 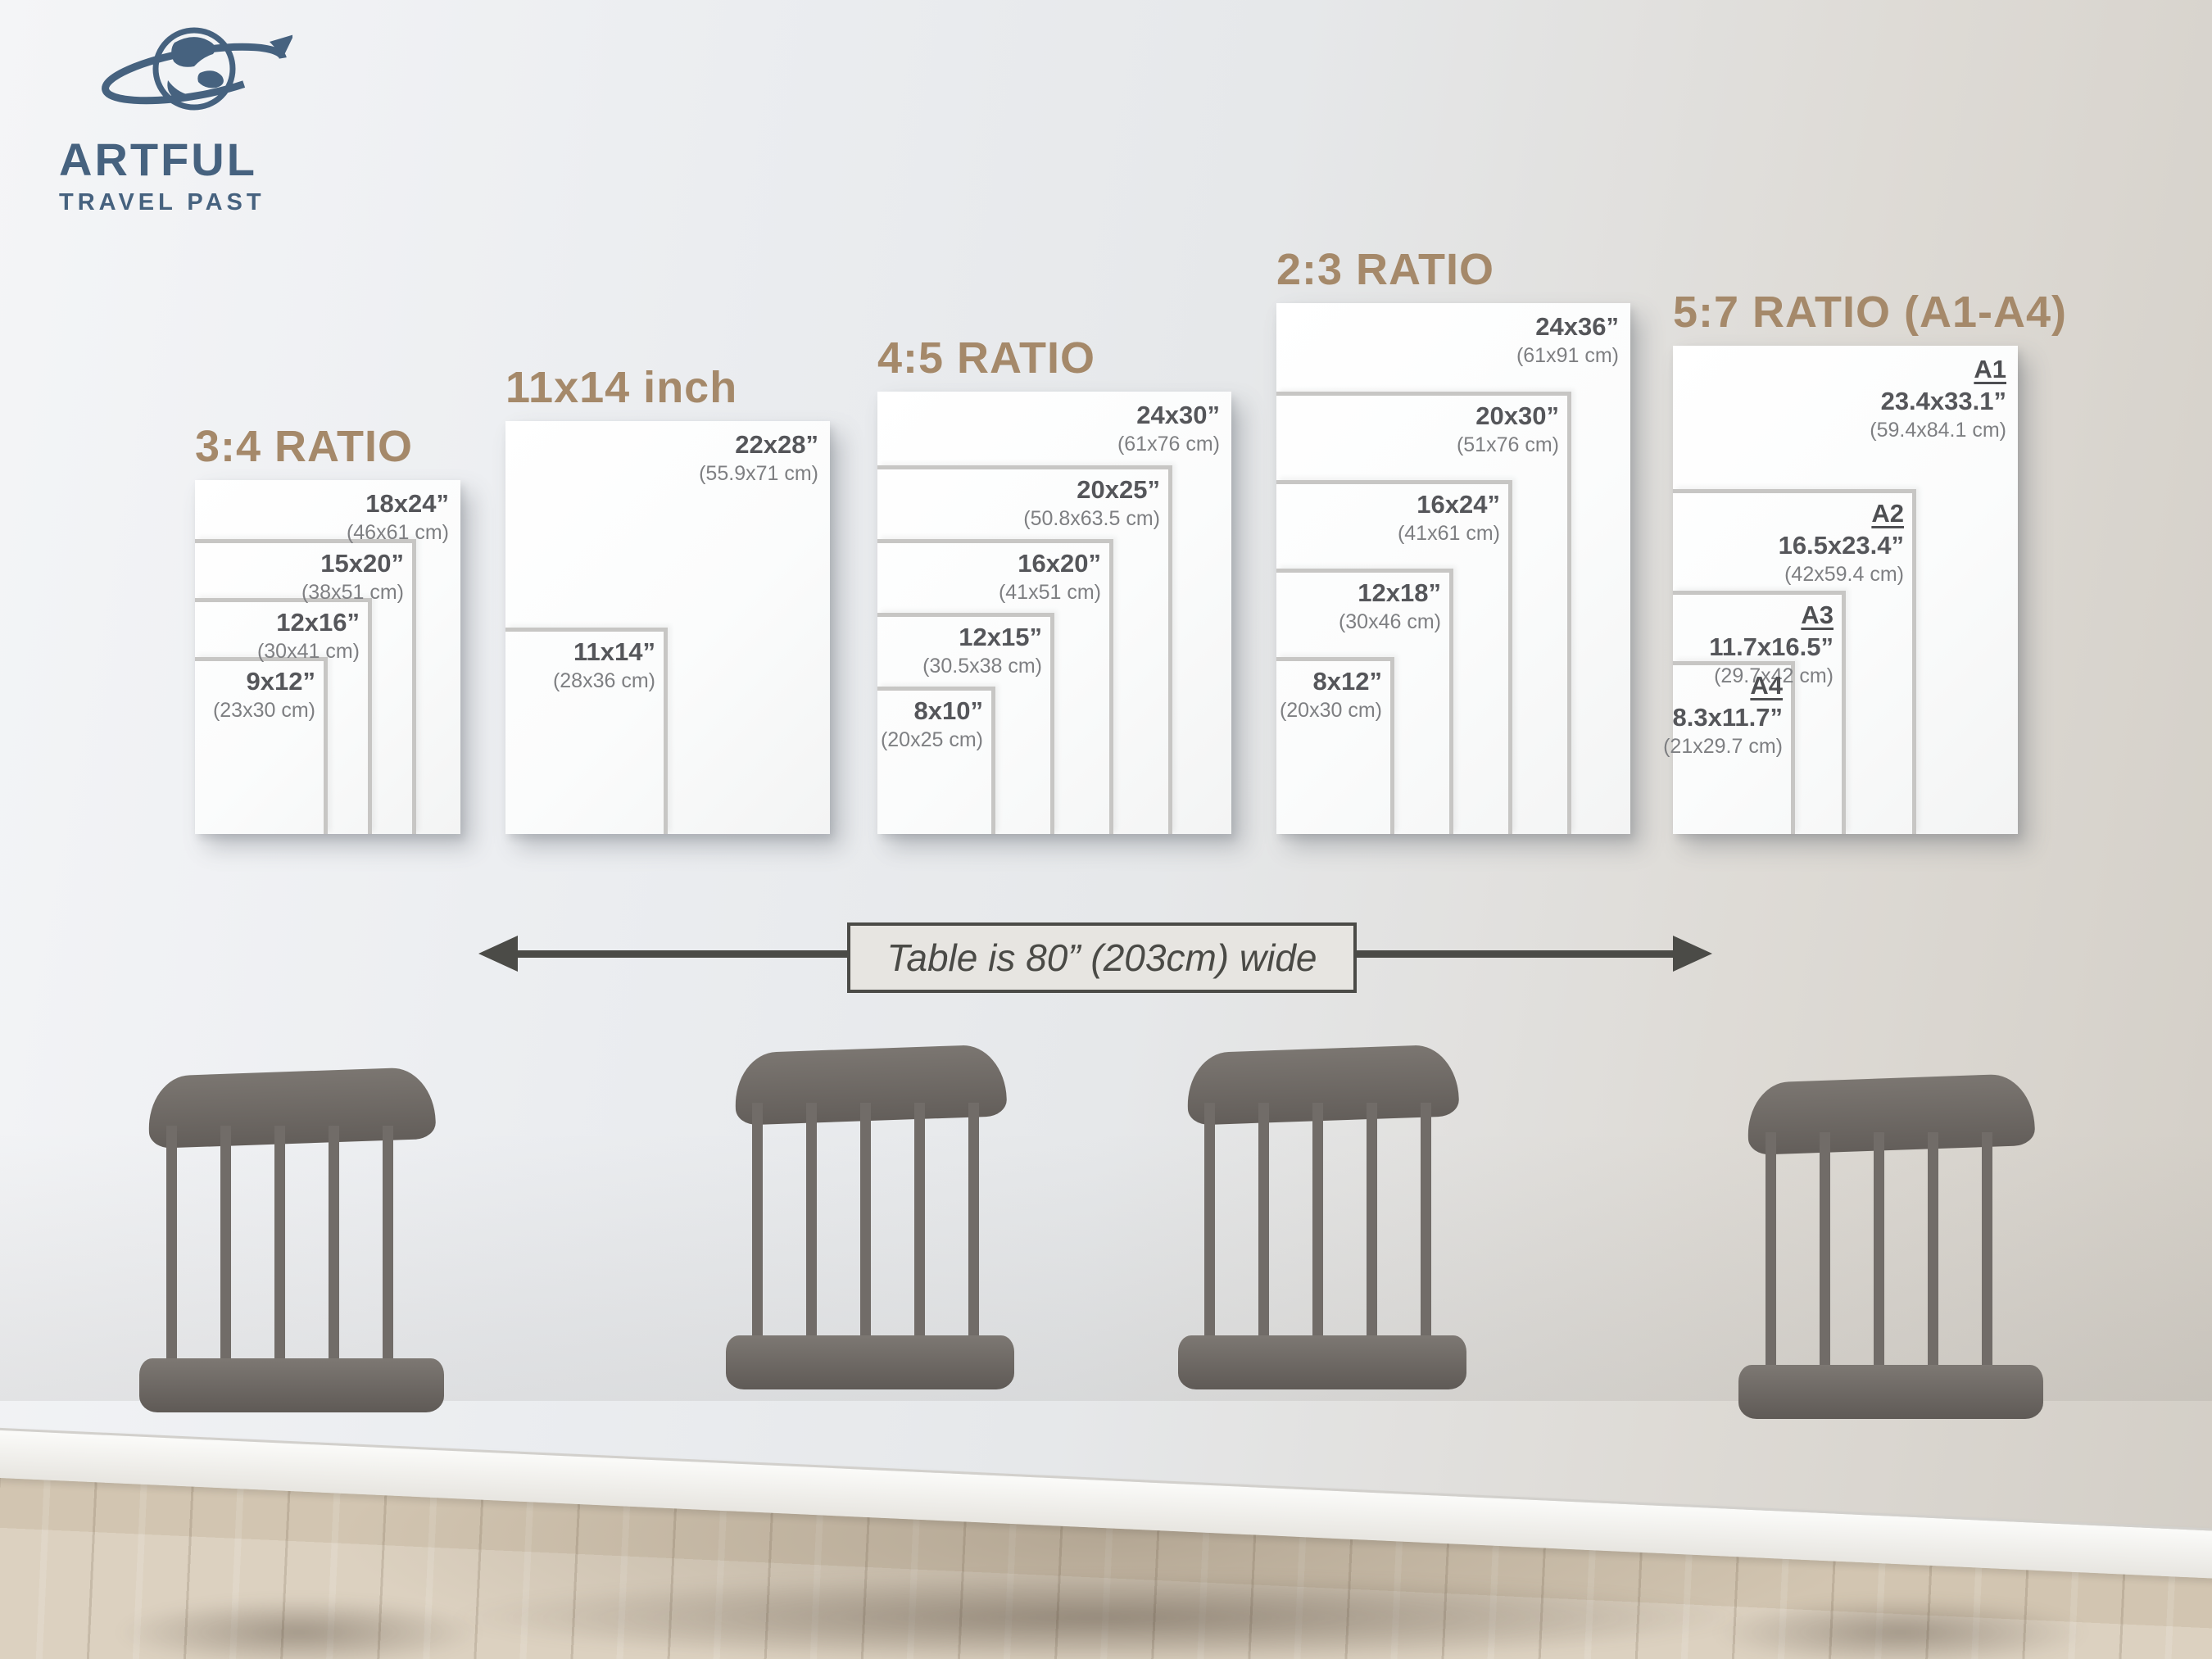 I want to click on size-sheet-a2: A2 16.5x23.4” (42x59.4 cm), so click(x=1794, y=661).